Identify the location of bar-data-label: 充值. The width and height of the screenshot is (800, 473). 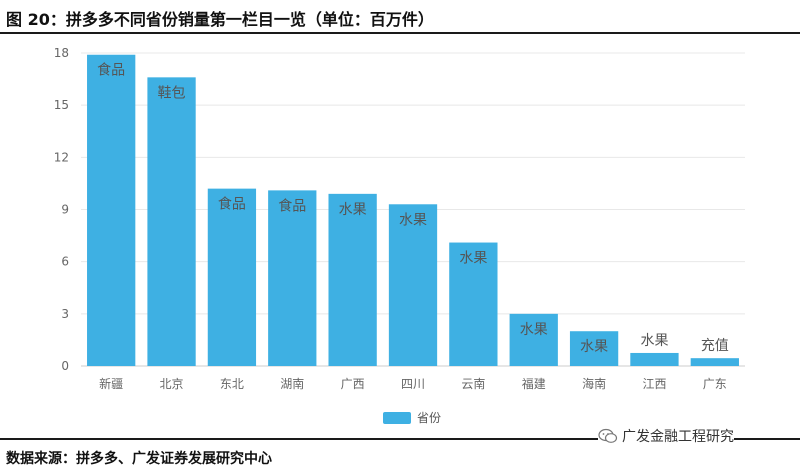
(715, 346).